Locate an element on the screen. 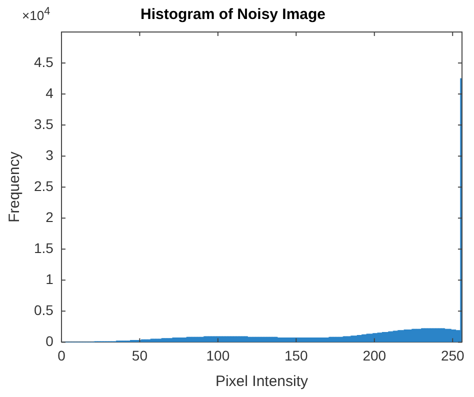 The height and width of the screenshot is (397, 474). y-tick-label: 0.5 is located at coordinates (44, 310).